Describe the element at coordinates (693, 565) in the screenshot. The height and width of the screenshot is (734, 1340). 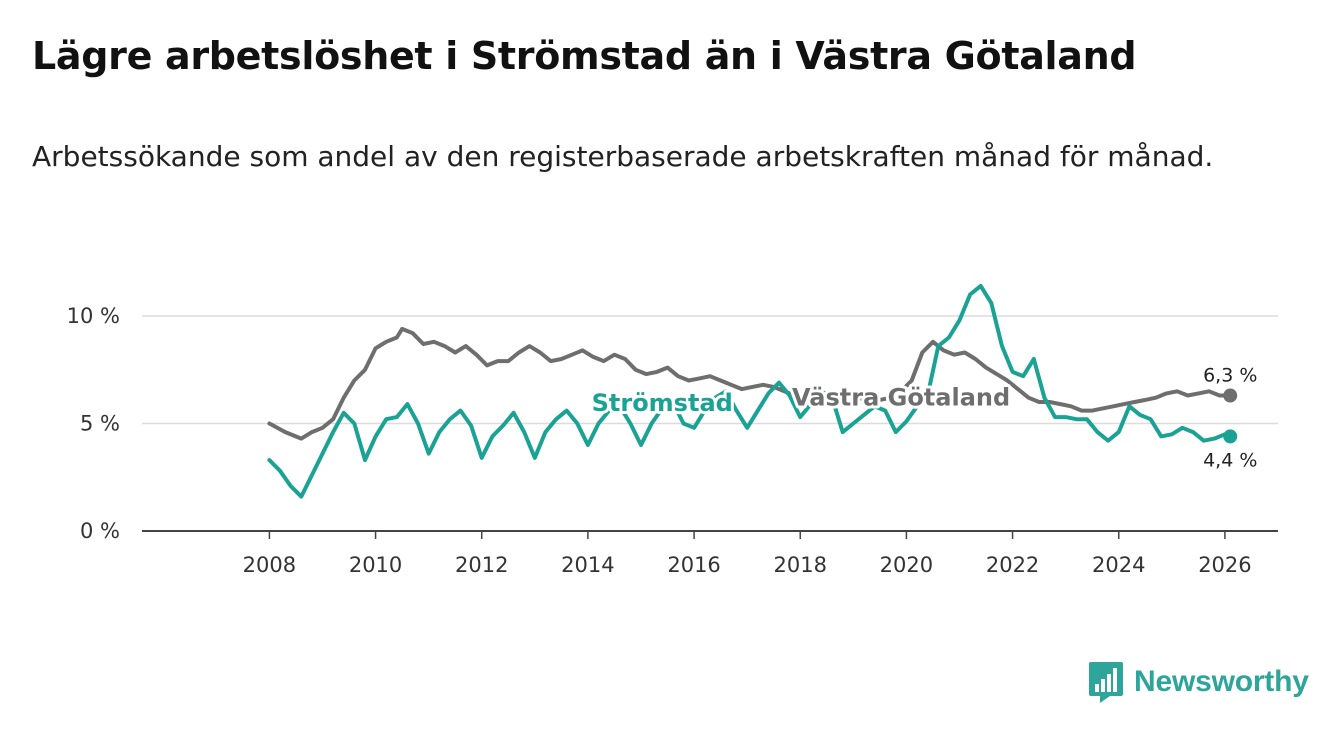
I see `x-tick-label: 2016` at that location.